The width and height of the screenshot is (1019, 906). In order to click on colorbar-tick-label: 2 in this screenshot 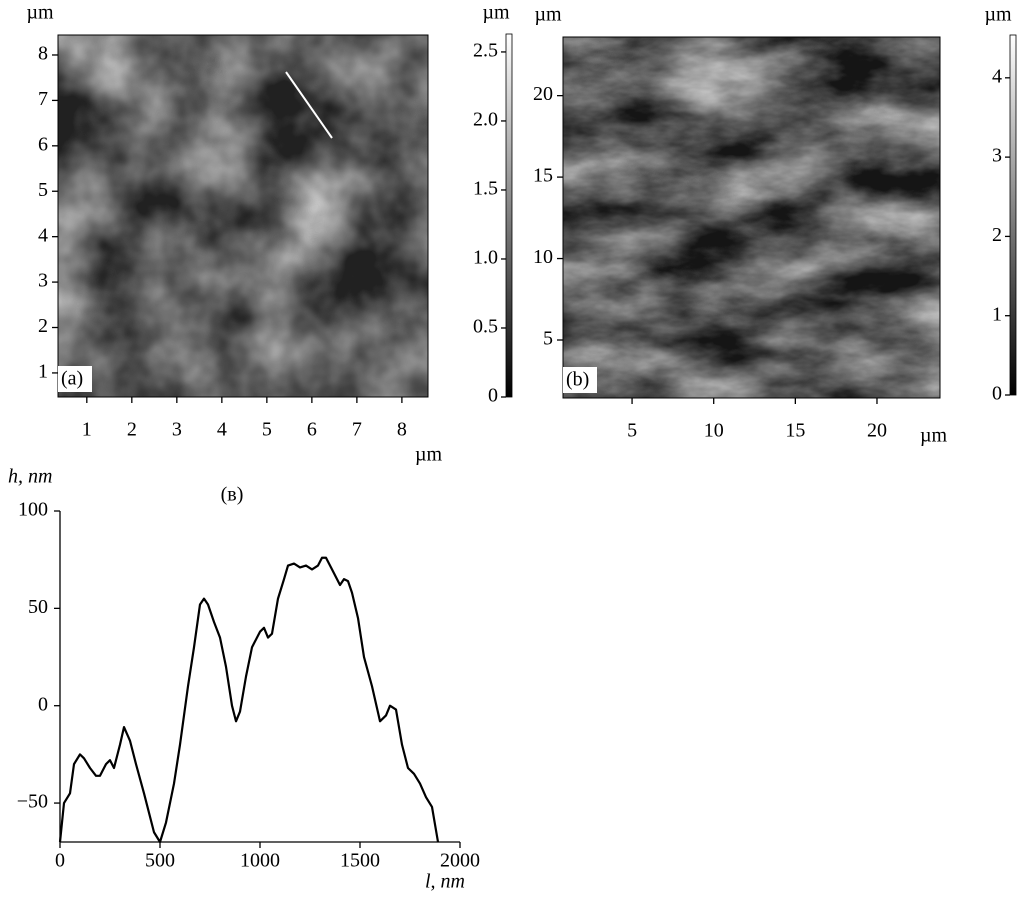, I will do `click(997, 235)`.